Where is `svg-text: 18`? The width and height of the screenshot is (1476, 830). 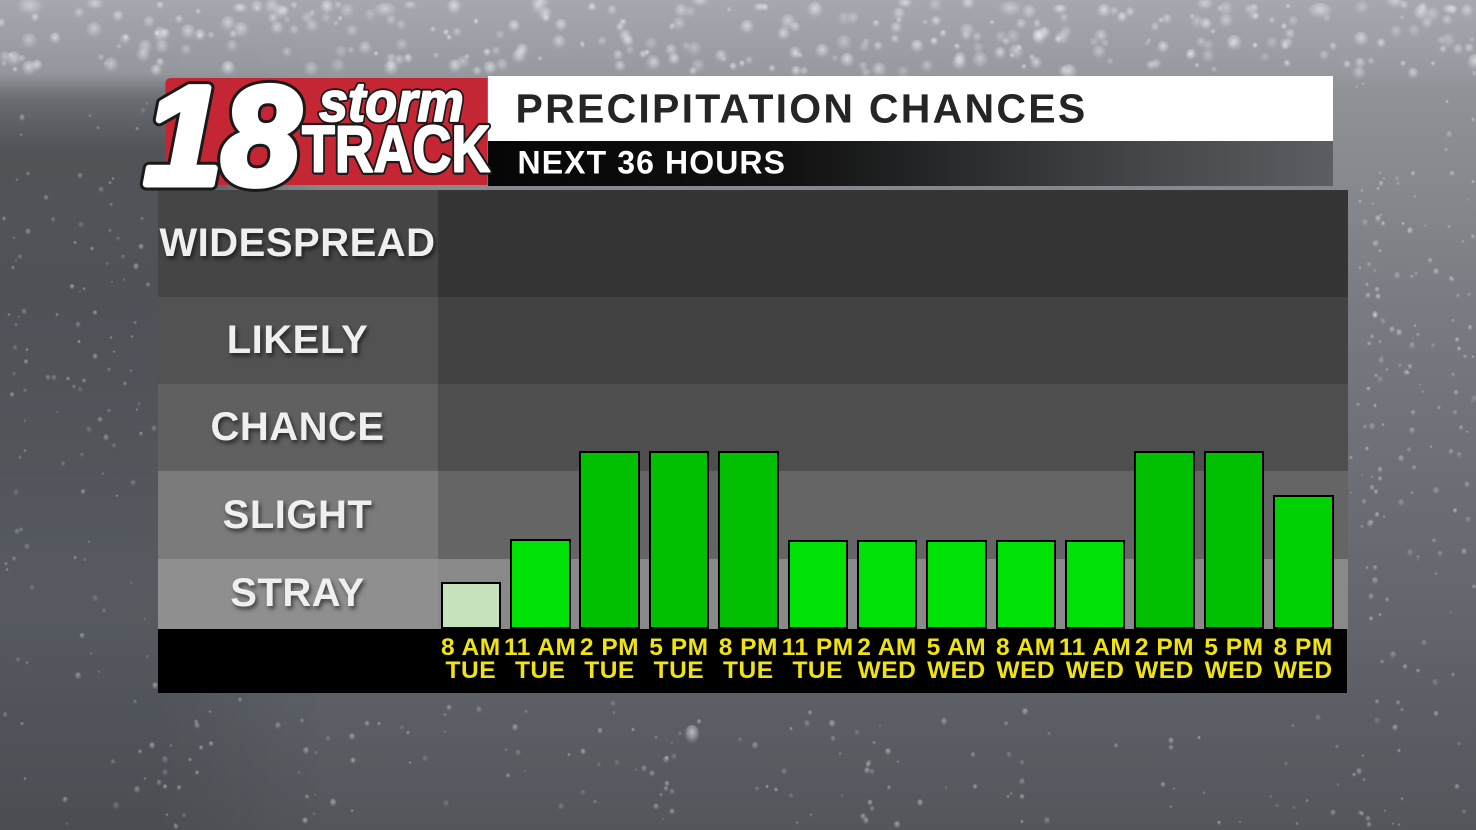
svg-text: 18 is located at coordinates (222, 135).